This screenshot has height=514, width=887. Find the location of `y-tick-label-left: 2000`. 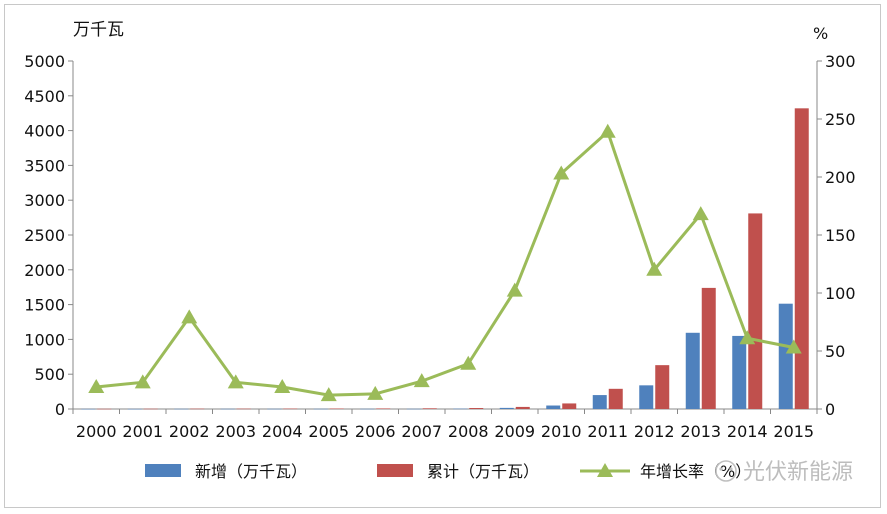

y-tick-label-left: 2000 is located at coordinates (44, 270).